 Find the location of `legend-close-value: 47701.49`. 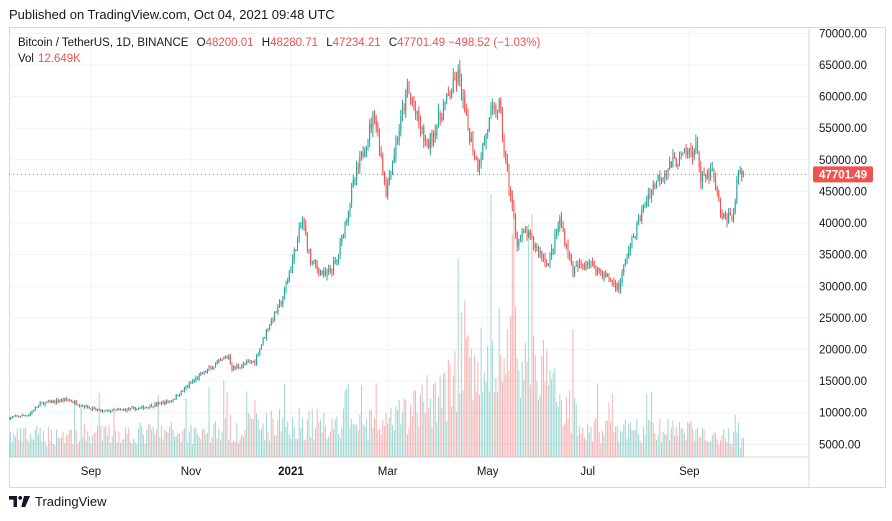

legend-close-value: 47701.49 is located at coordinates (421, 43).